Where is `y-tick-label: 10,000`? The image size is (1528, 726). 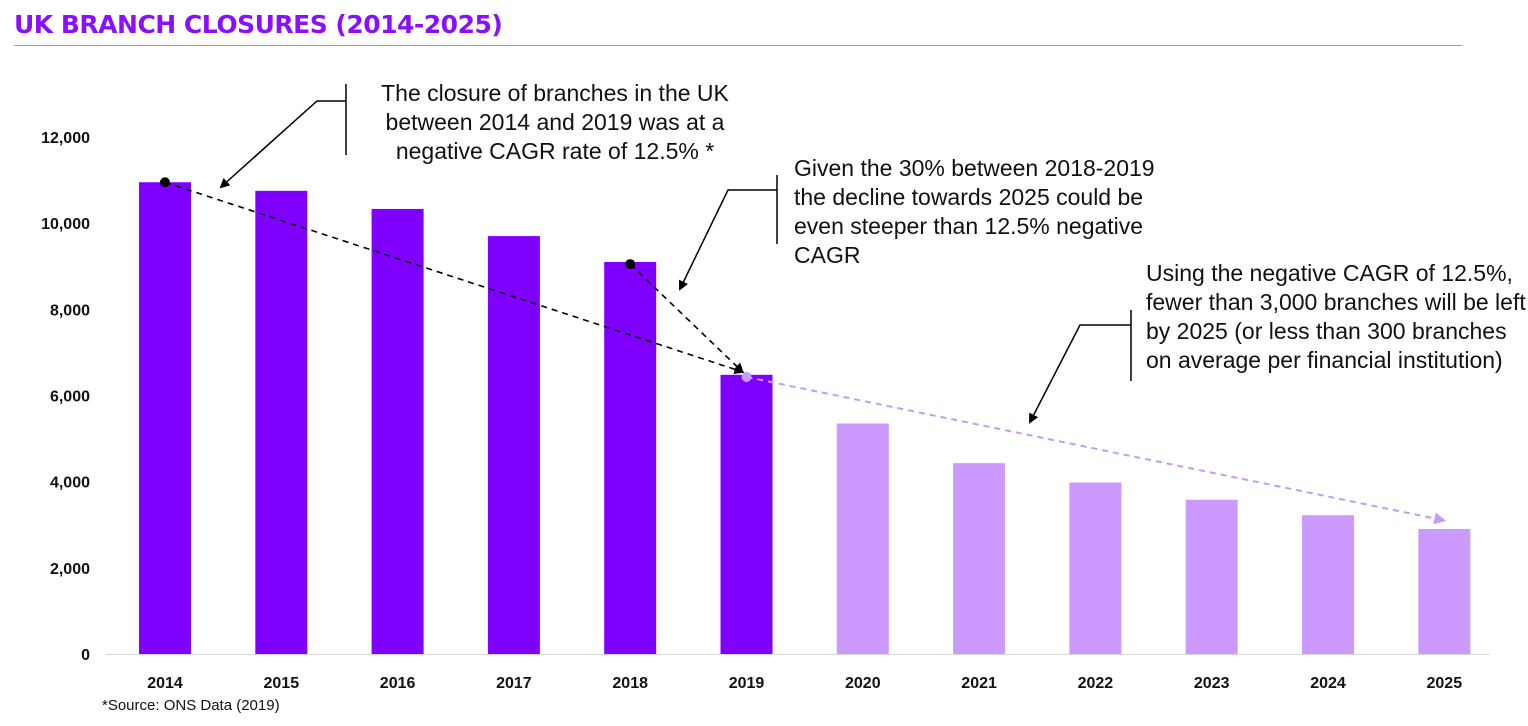
y-tick-label: 10,000 is located at coordinates (65, 224).